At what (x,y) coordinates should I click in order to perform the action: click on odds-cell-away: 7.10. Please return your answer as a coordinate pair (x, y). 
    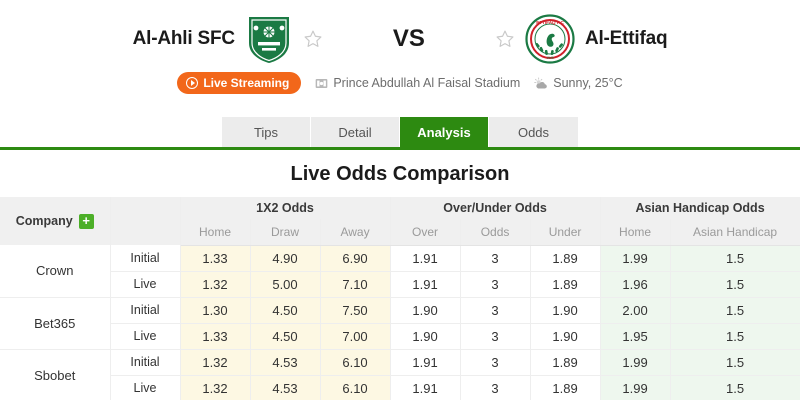
    Looking at the image, I should click on (355, 284).